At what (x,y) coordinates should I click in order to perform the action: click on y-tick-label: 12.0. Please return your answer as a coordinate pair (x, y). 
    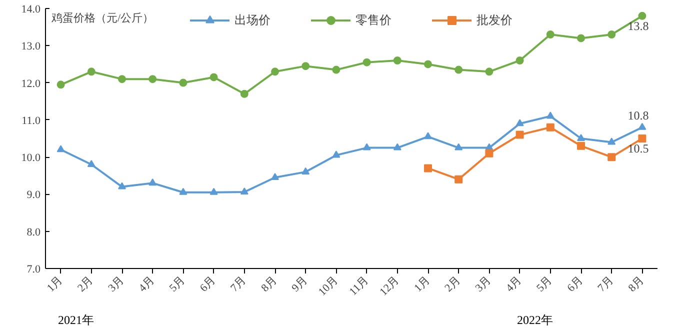
    Looking at the image, I should click on (31, 84).